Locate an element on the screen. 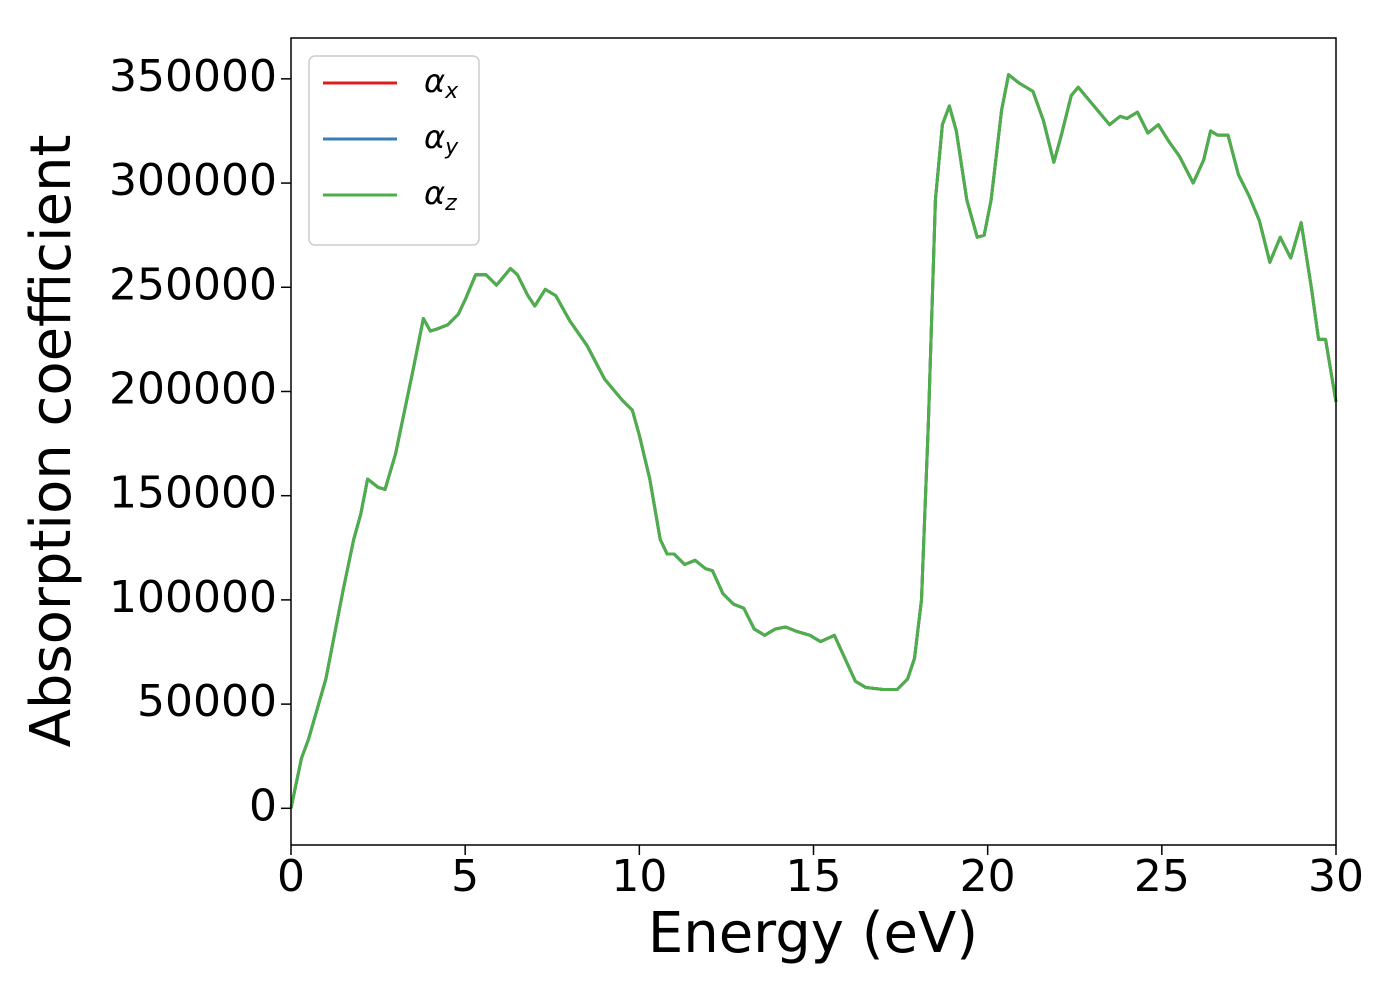 The width and height of the screenshot is (1400, 1000). y-tick-label: 200000 is located at coordinates (193, 388).